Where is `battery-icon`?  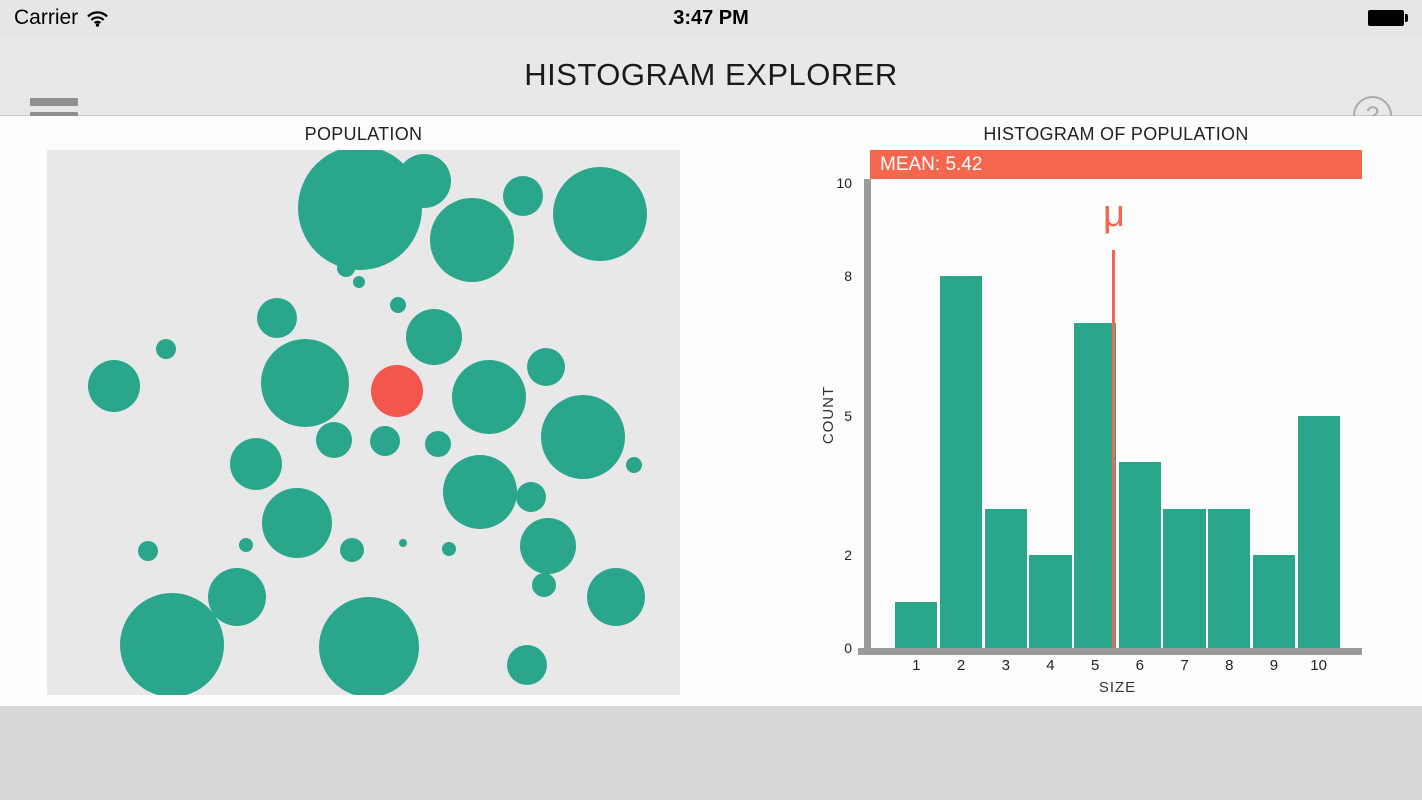
battery-icon is located at coordinates (1388, 18).